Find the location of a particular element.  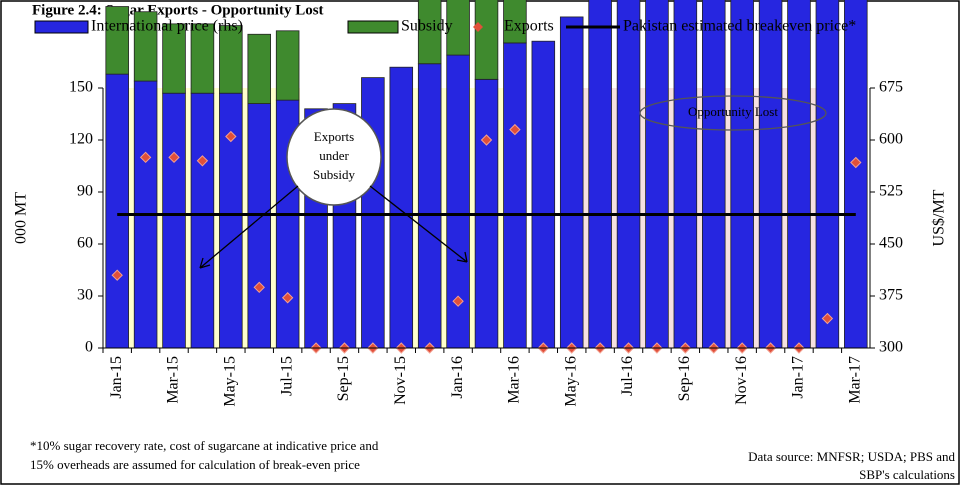

x-tick-label: May-15 is located at coordinates (230, 381).